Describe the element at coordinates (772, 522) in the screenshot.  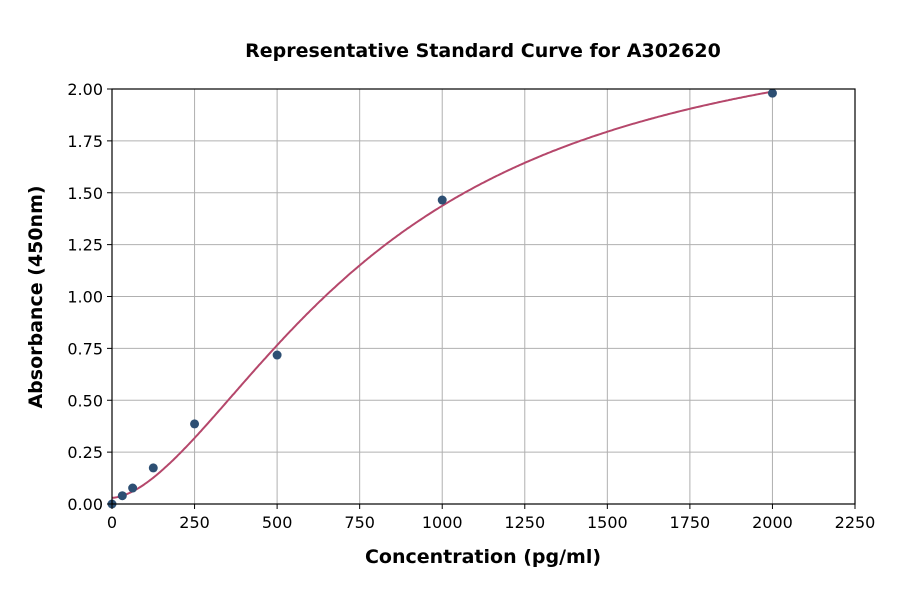
I see `x-tick-label: 2000` at that location.